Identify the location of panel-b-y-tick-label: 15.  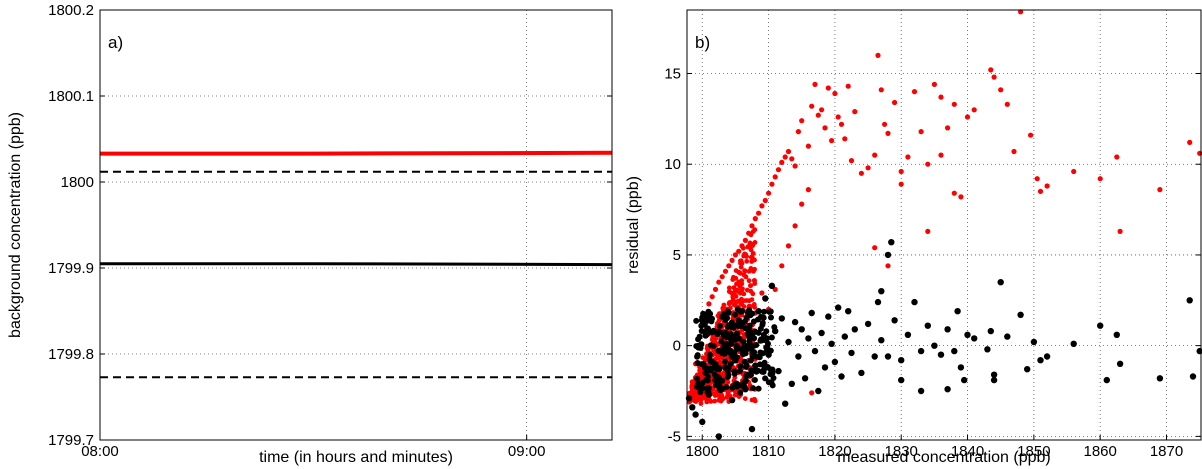
(672, 74).